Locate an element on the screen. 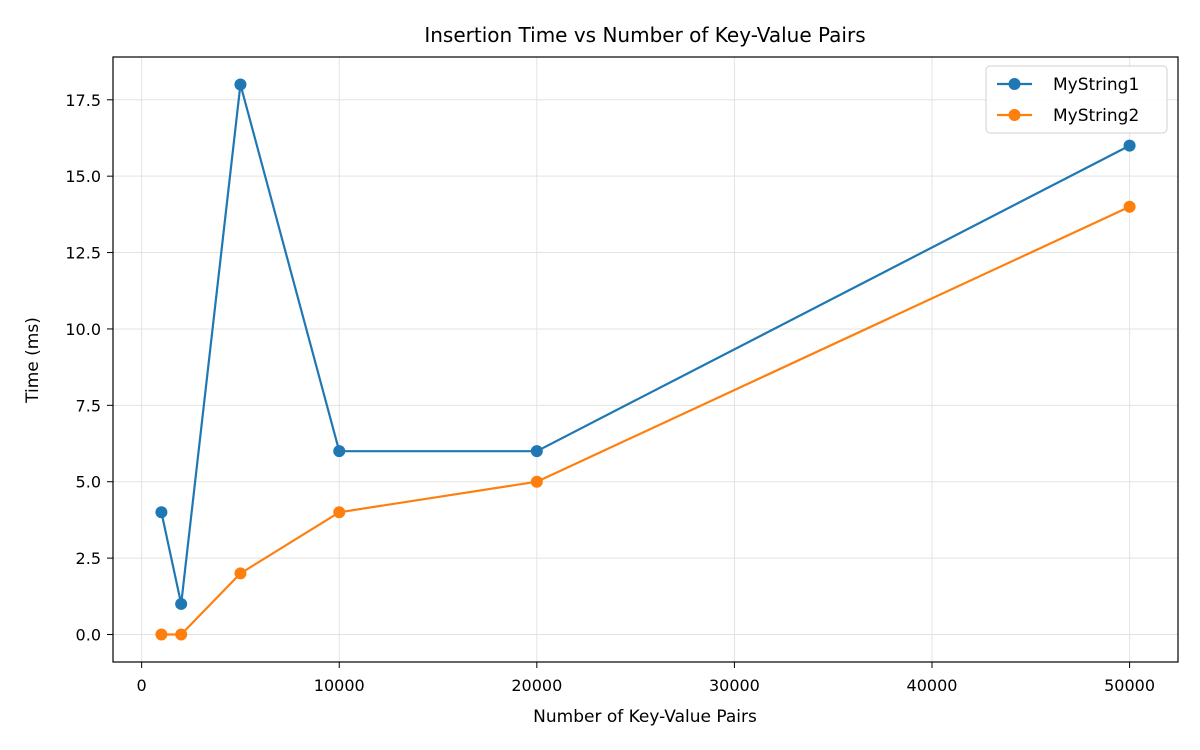 The width and height of the screenshot is (1200, 750). x-axis-title: Number of Key-Value Pairs is located at coordinates (645, 717).